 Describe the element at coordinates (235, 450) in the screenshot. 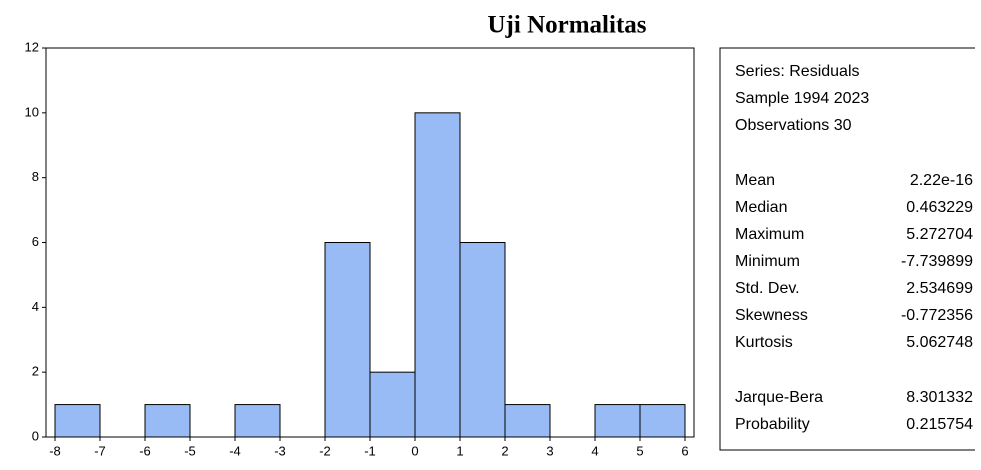

I see `x-tick-label: -4` at that location.